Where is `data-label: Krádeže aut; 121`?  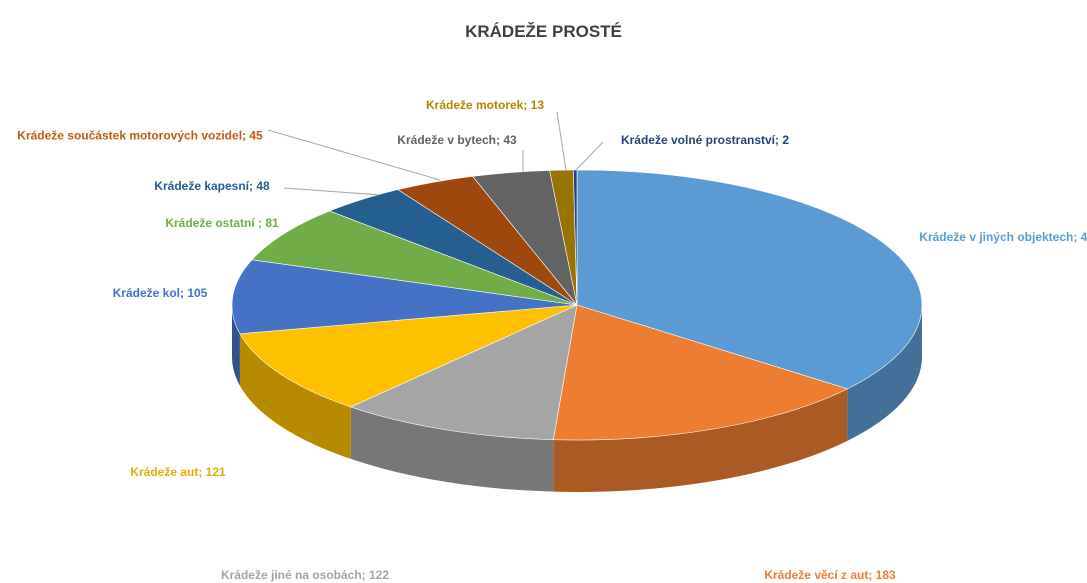 data-label: Krádeže aut; 121 is located at coordinates (178, 472).